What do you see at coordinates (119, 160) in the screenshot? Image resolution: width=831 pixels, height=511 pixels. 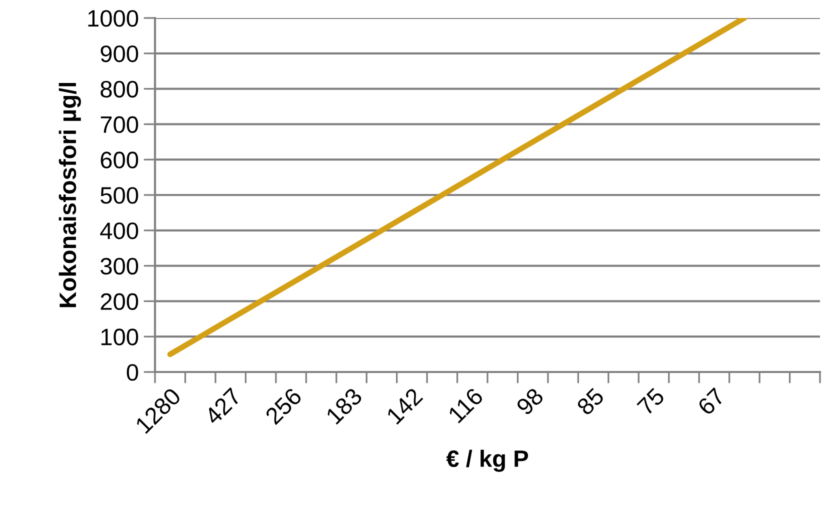 I see `y-tick-label: 600` at bounding box center [119, 160].